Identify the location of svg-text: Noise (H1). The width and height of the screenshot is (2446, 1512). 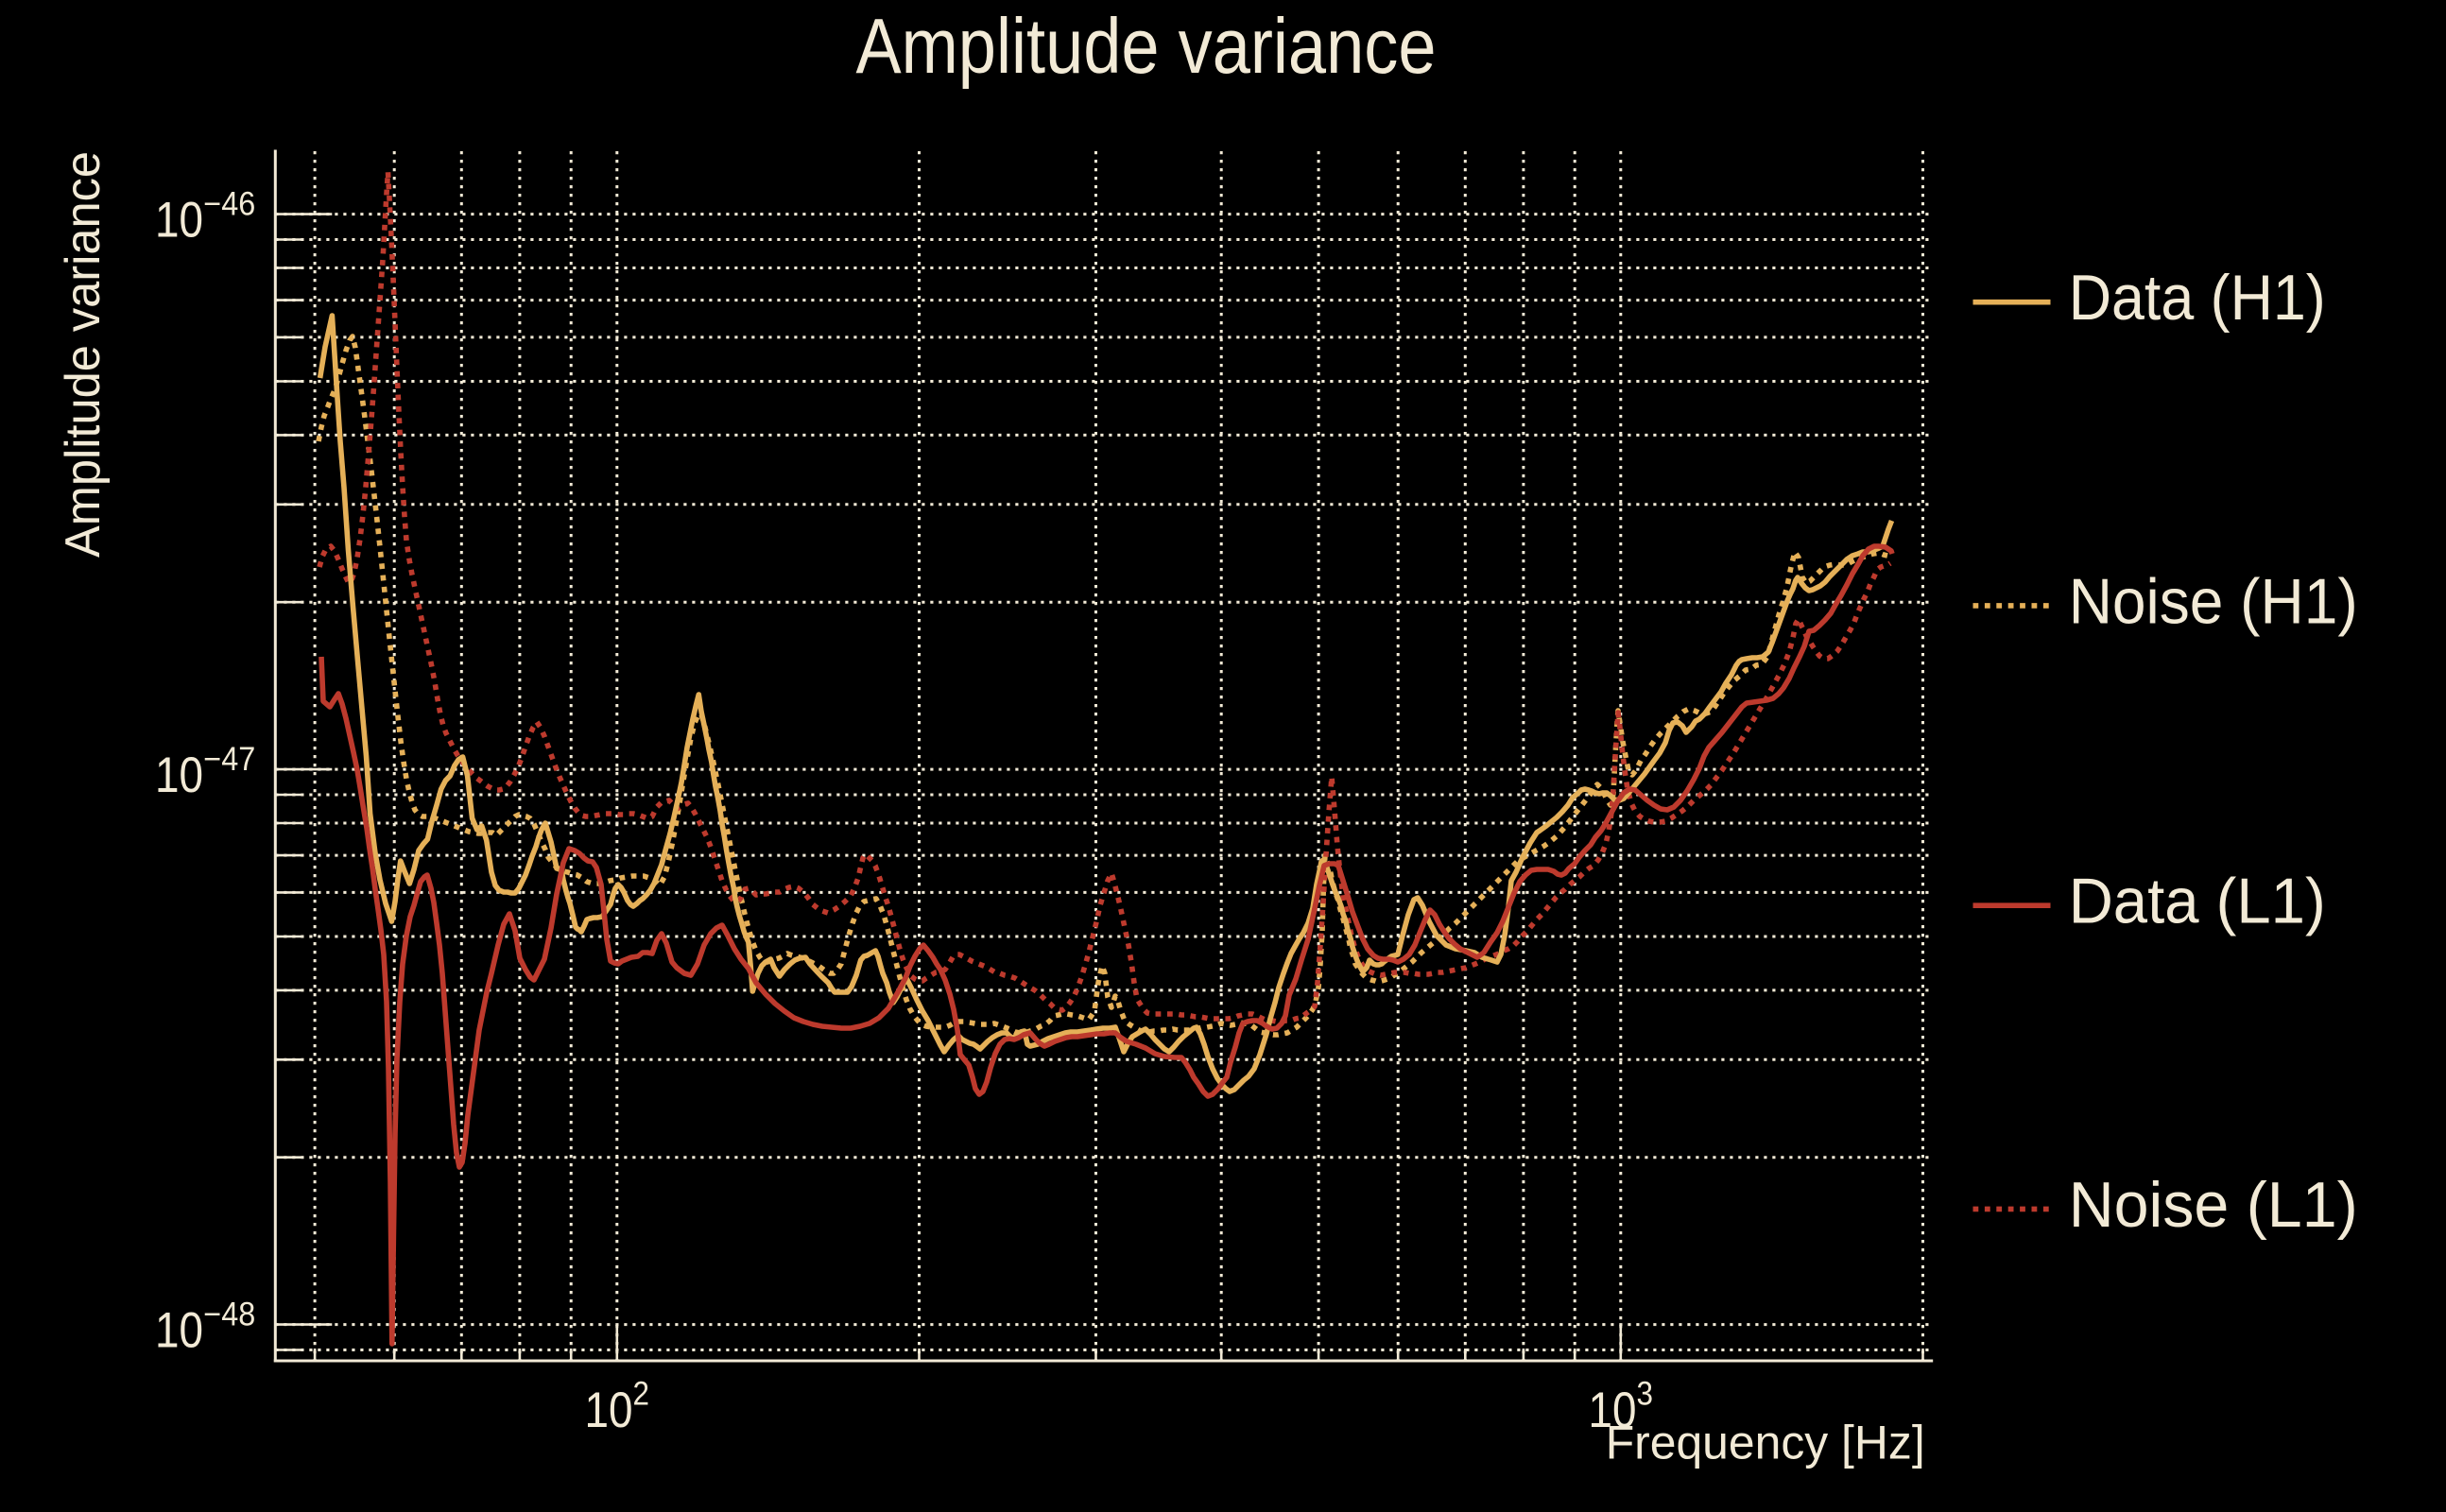
(2213, 601).